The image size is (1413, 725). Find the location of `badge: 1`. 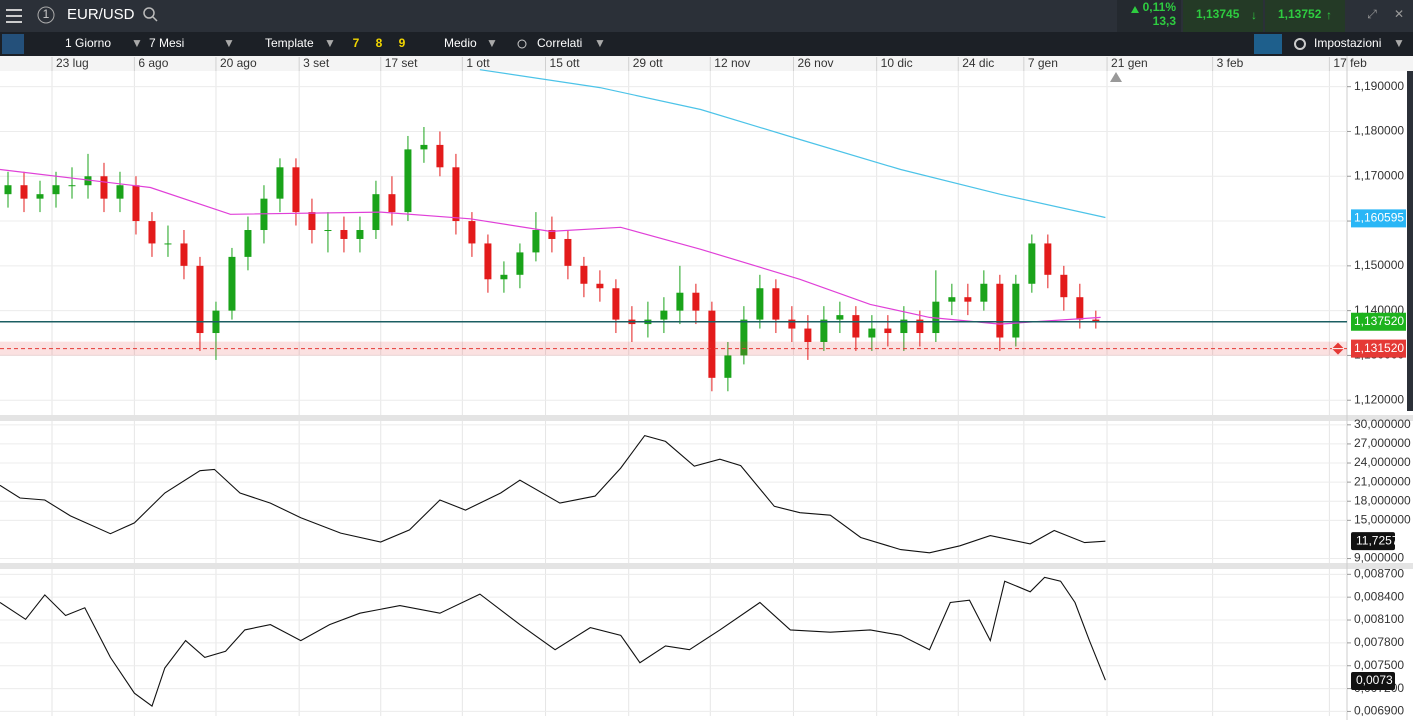

badge: 1 is located at coordinates (46, 14).